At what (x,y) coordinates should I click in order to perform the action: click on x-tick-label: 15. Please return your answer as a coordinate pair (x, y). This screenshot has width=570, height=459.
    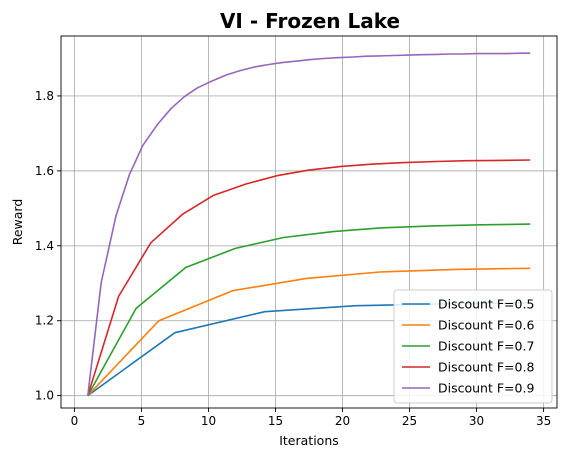
    Looking at the image, I should click on (275, 421).